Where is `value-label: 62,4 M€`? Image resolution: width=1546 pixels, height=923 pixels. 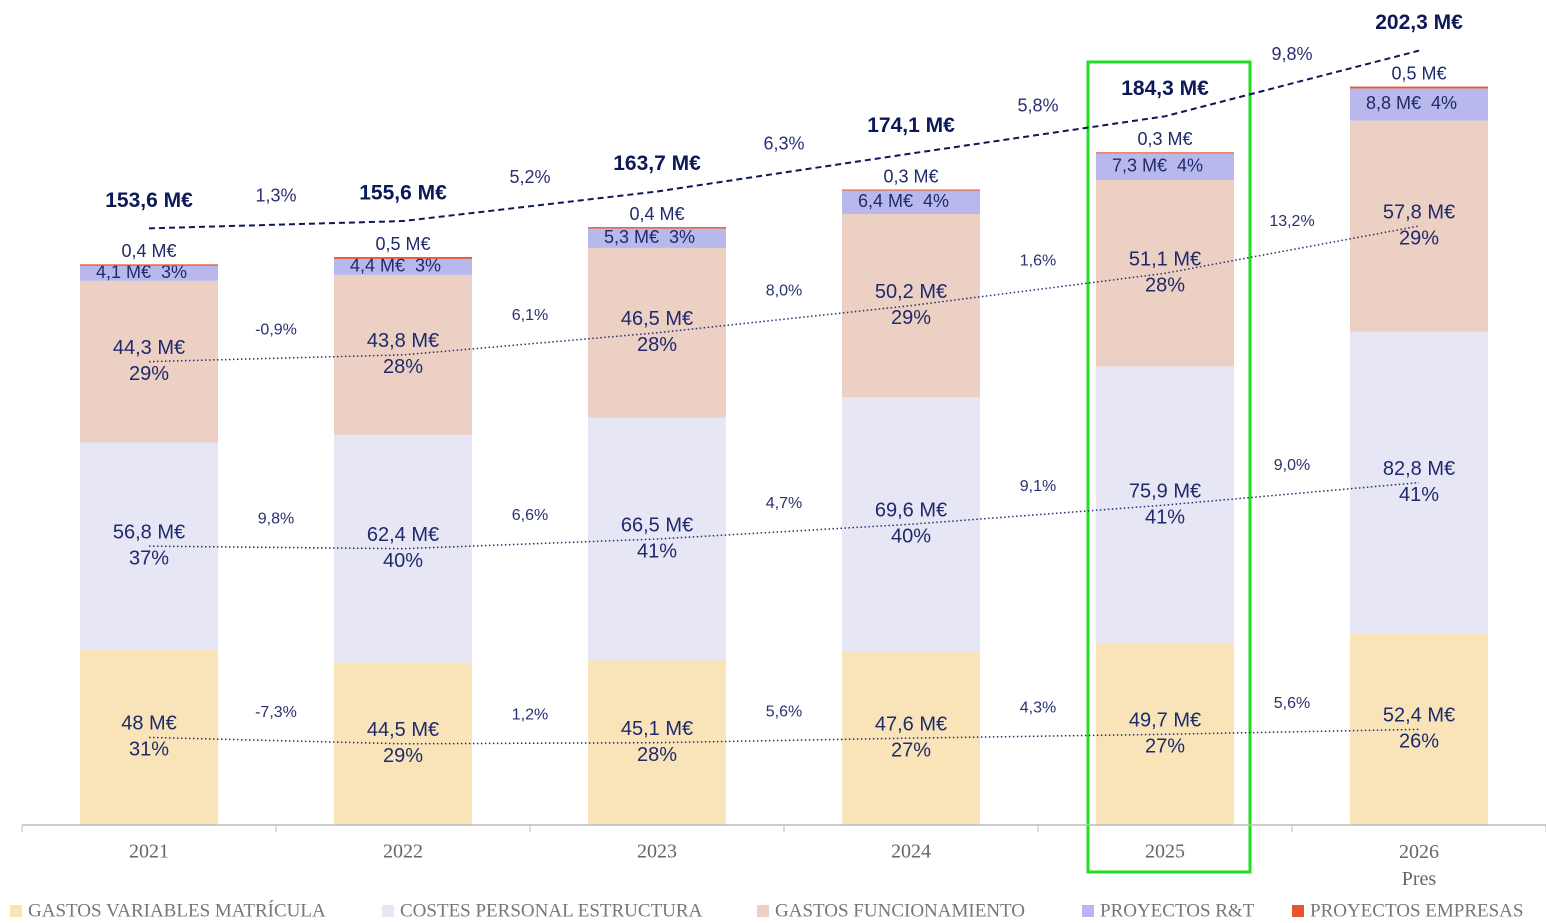 value-label: 62,4 M€ is located at coordinates (403, 535).